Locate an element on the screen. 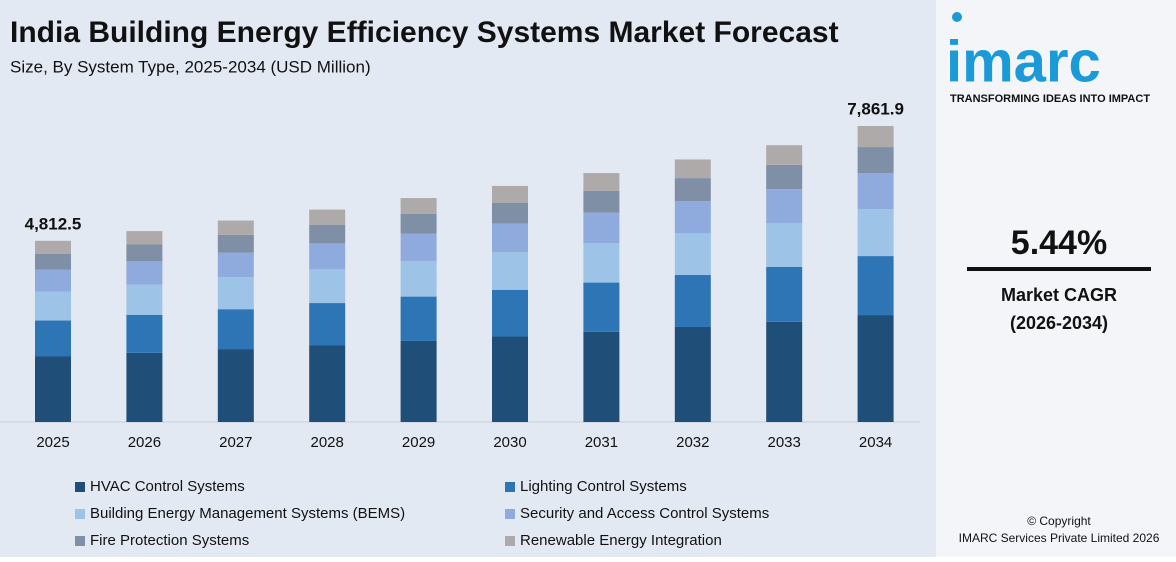 This screenshot has height=562, width=1176. logo: imarc is located at coordinates (1023, 61).